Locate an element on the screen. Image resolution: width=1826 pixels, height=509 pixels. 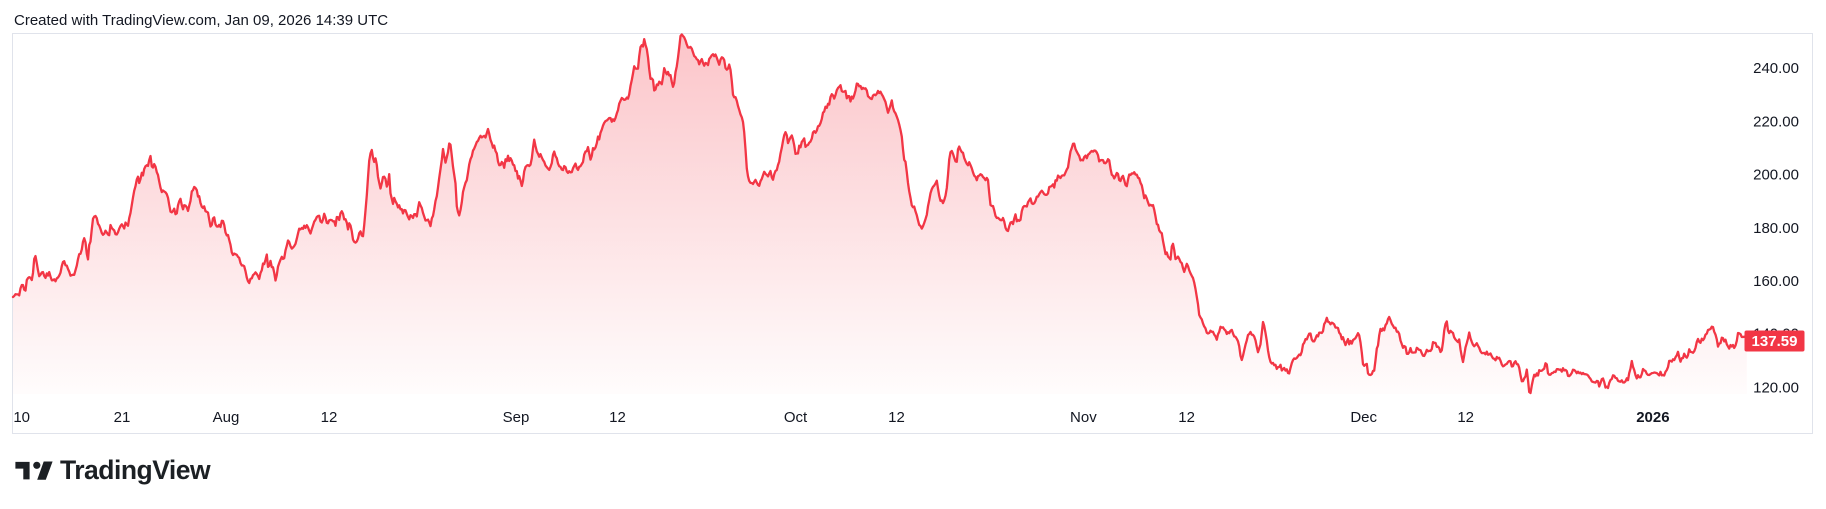
svg-text: Sep is located at coordinates (516, 417).